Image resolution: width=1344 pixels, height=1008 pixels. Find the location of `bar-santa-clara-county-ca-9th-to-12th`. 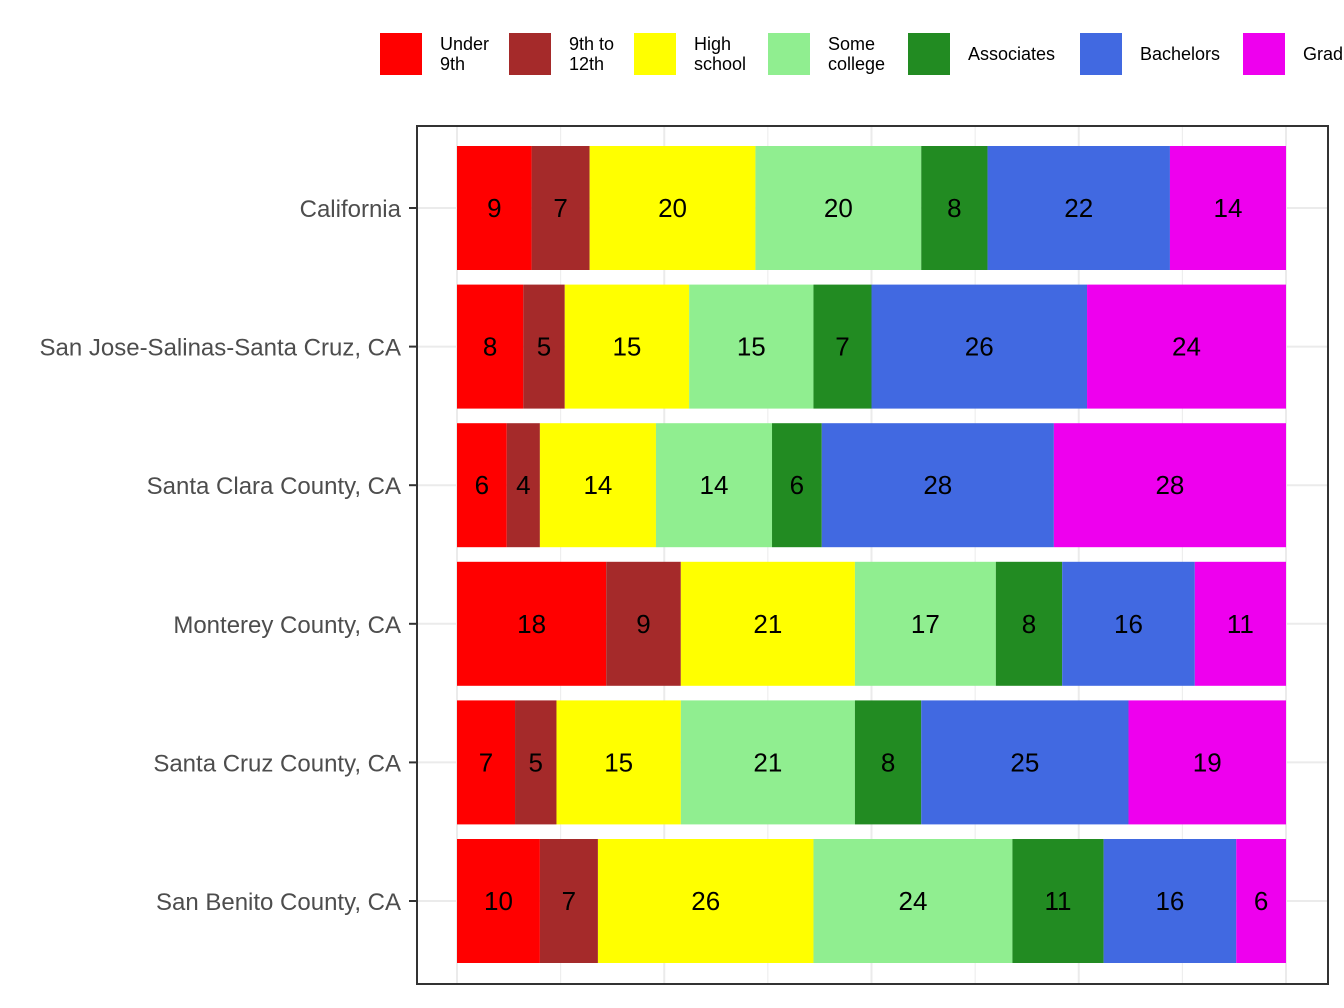

bar-santa-clara-county-ca-9th-to-12th is located at coordinates (523, 485).